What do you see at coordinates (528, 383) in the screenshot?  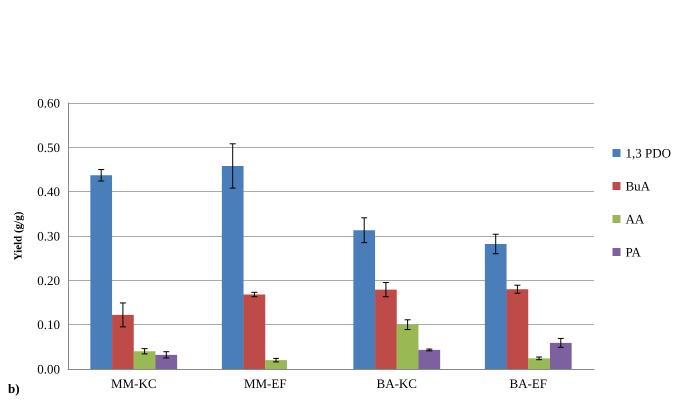 I see `x-tick-label: BA-EF` at bounding box center [528, 383].